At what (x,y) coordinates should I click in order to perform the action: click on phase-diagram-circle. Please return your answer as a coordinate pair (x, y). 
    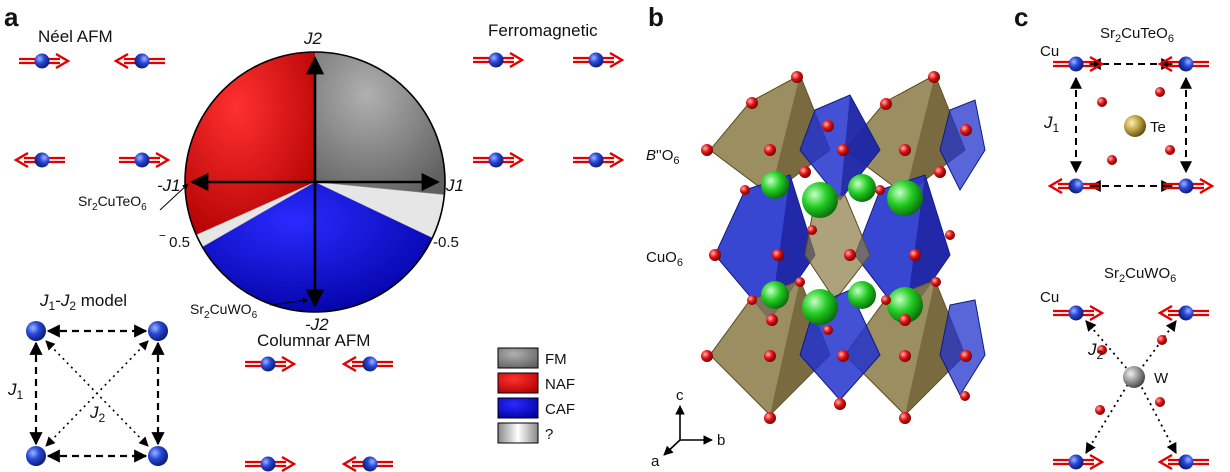
    Looking at the image, I should click on (315, 182).